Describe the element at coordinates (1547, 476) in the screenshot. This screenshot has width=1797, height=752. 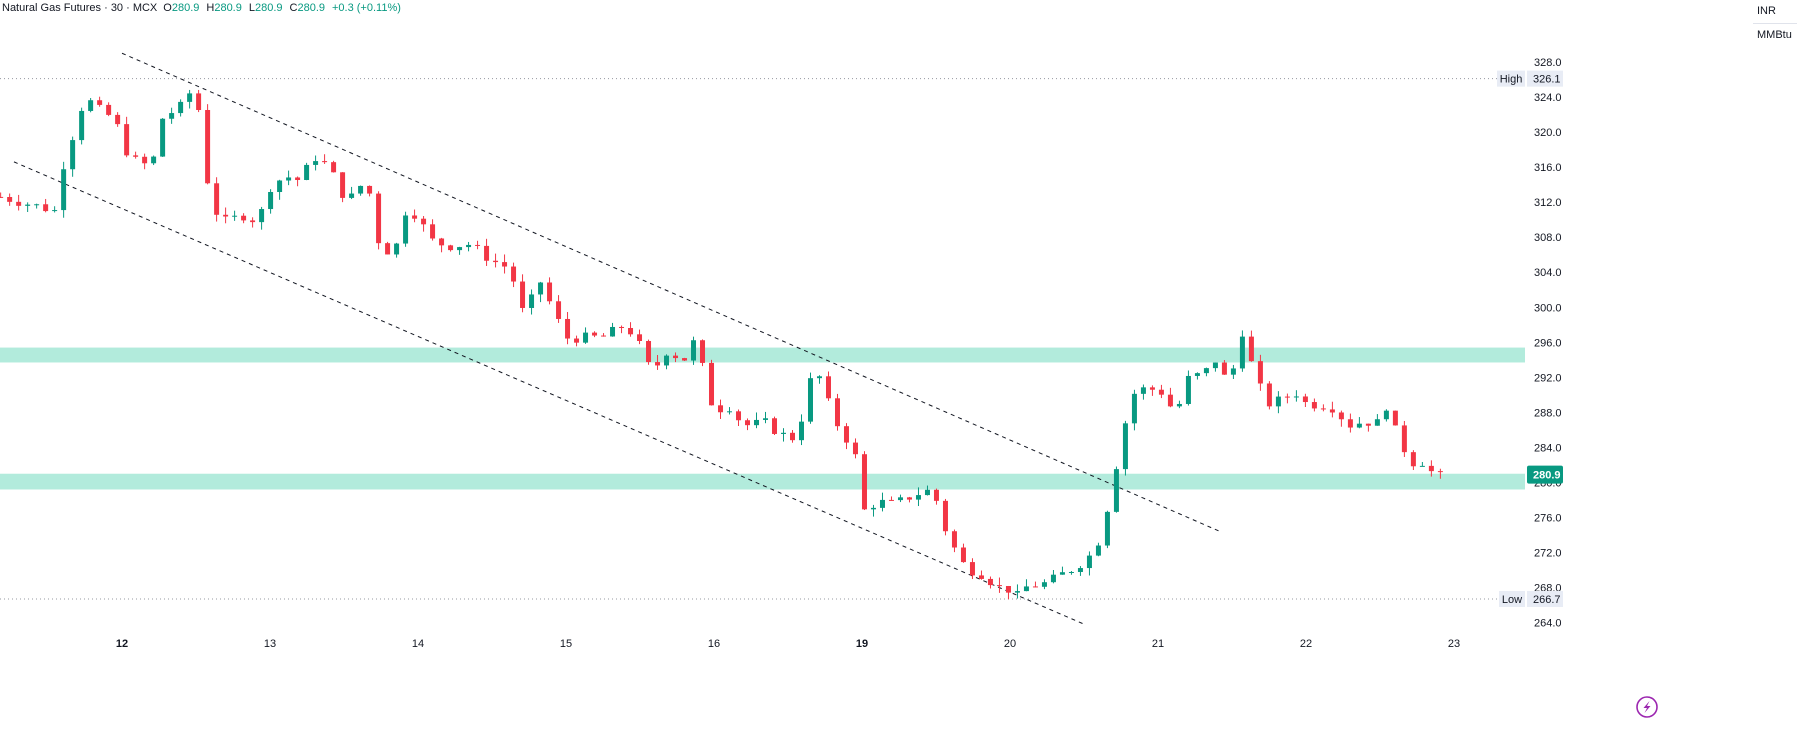
I see `last-price-text: 280.9` at that location.